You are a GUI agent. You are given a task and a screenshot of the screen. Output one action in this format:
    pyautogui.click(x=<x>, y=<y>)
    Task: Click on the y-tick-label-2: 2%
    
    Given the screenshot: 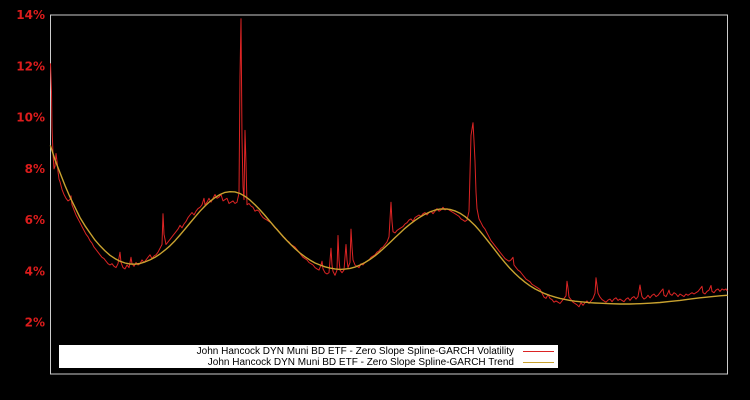 What is the action you would take?
    pyautogui.click(x=35, y=323)
    